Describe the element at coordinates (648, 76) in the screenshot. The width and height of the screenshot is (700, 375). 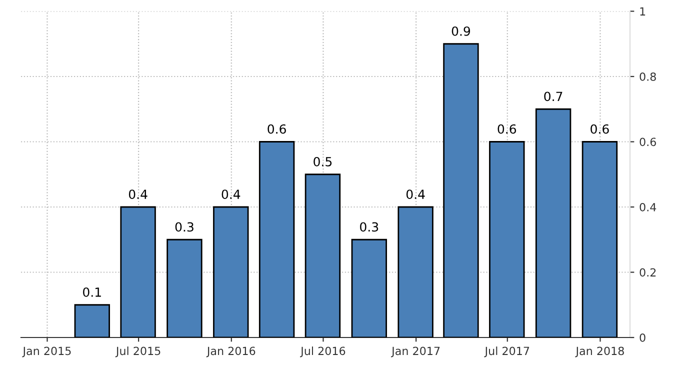
I see `y-tick-label: 0.8` at that location.